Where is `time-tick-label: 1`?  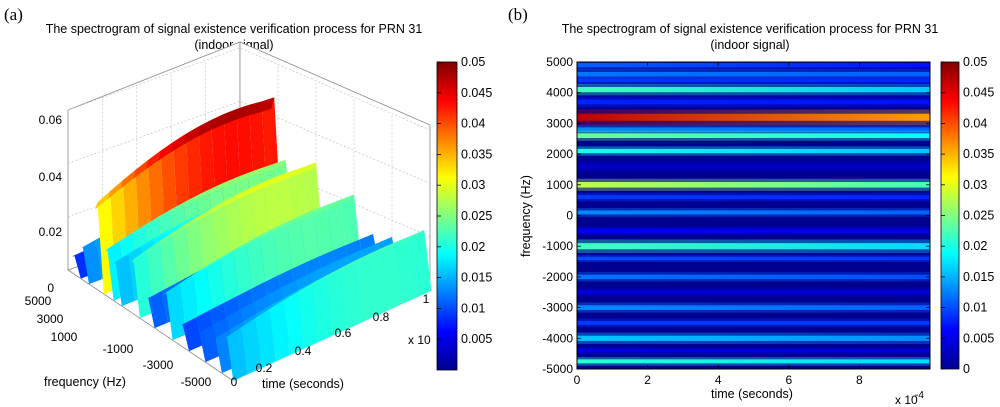 time-tick-label: 1 is located at coordinates (426, 299).